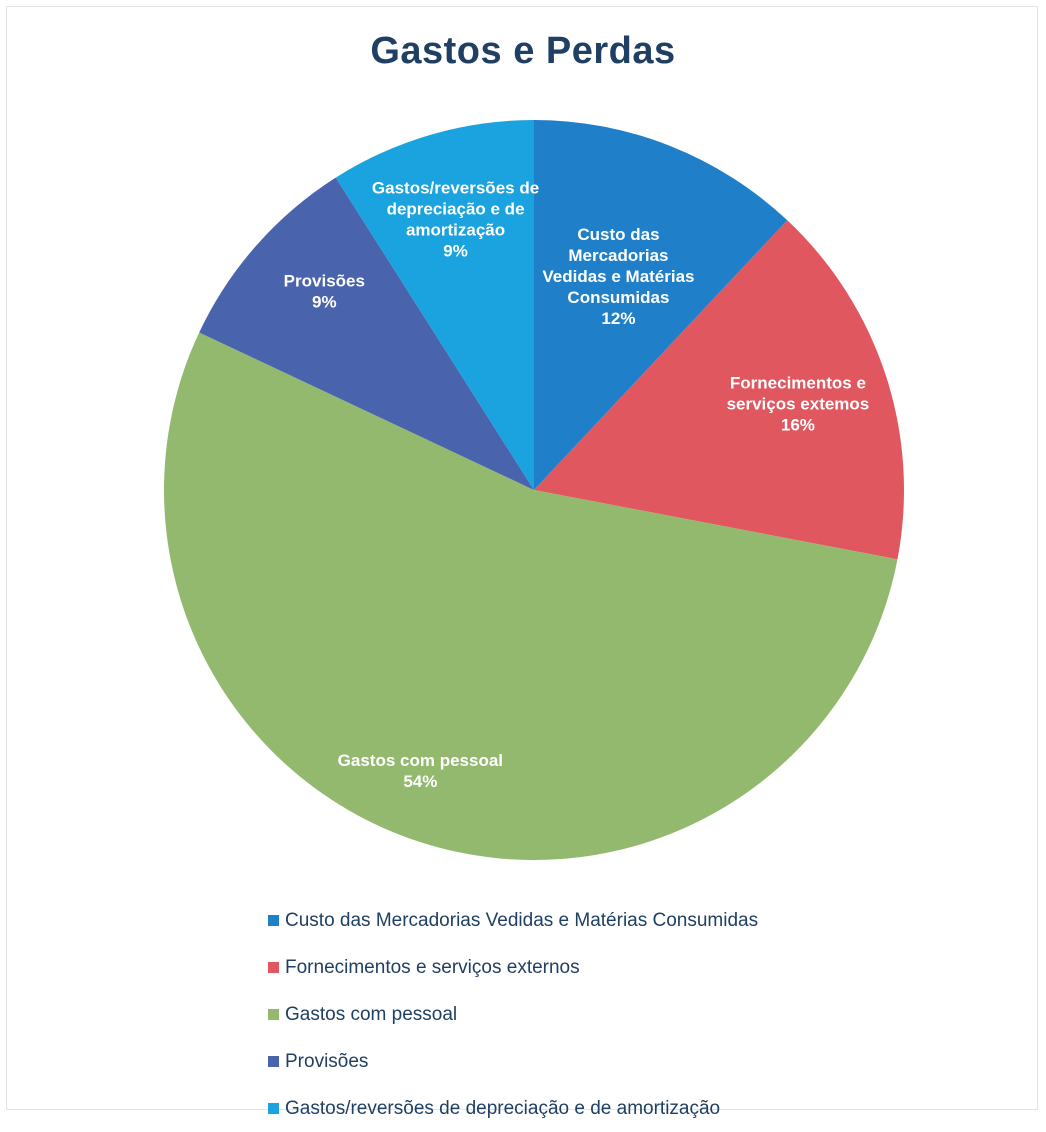 The image size is (1046, 1132). I want to click on pie-label-percent: 54%, so click(420, 781).